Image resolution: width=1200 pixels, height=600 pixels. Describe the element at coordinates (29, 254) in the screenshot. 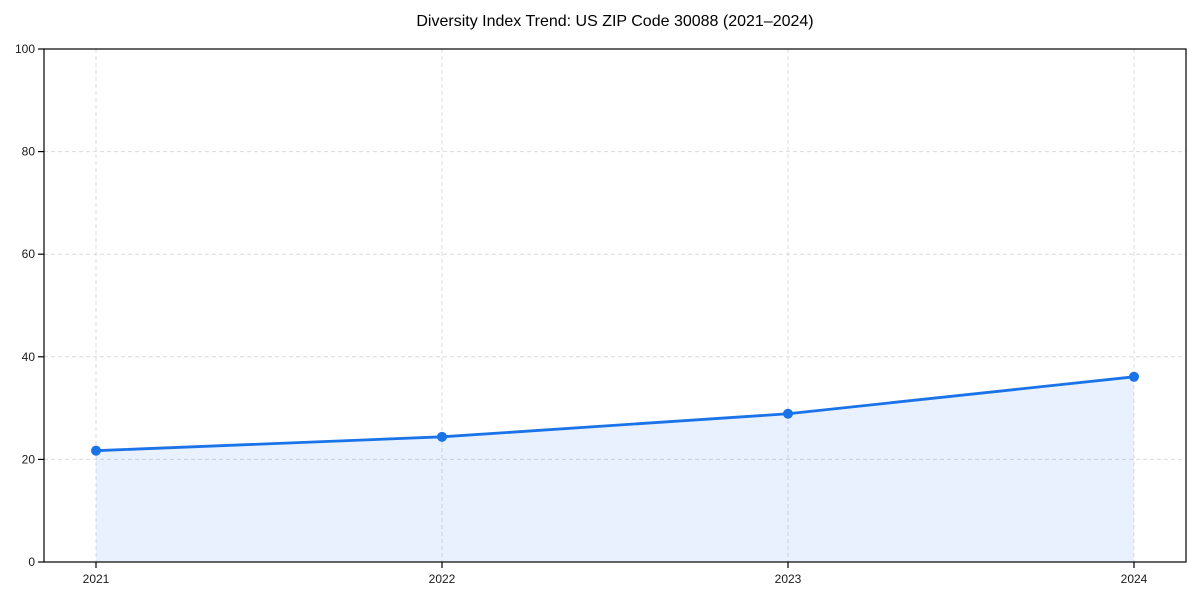

I see `y-tick-label: 60` at that location.